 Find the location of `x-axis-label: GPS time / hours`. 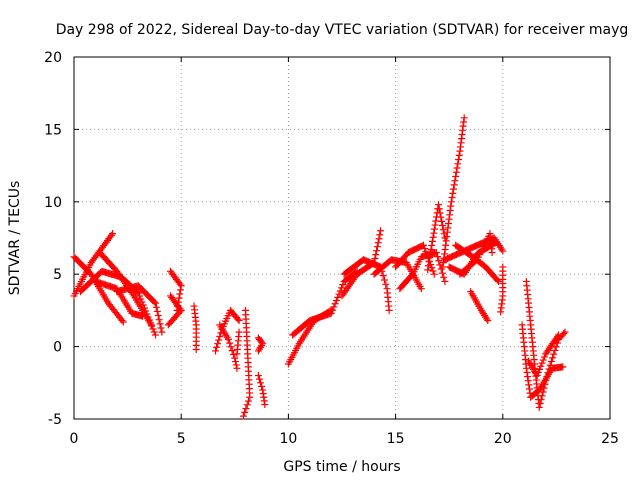

x-axis-label: GPS time / hours is located at coordinates (341, 467).